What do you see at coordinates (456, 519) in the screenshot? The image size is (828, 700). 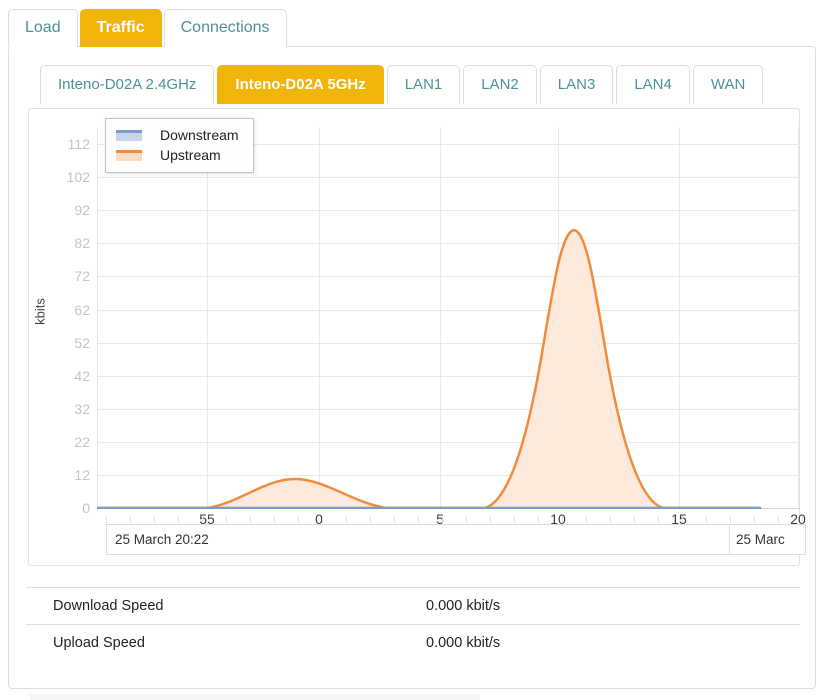 I see `time-minor-tick-strip` at bounding box center [456, 519].